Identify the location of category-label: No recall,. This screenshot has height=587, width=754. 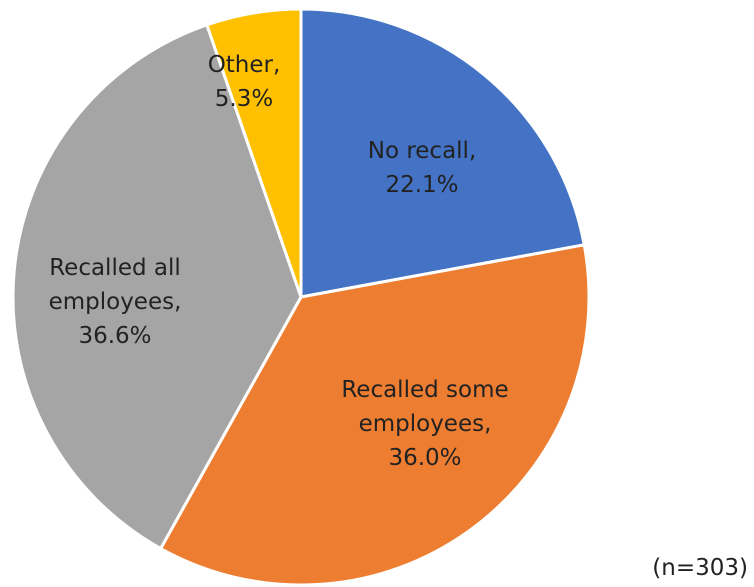
(422, 151).